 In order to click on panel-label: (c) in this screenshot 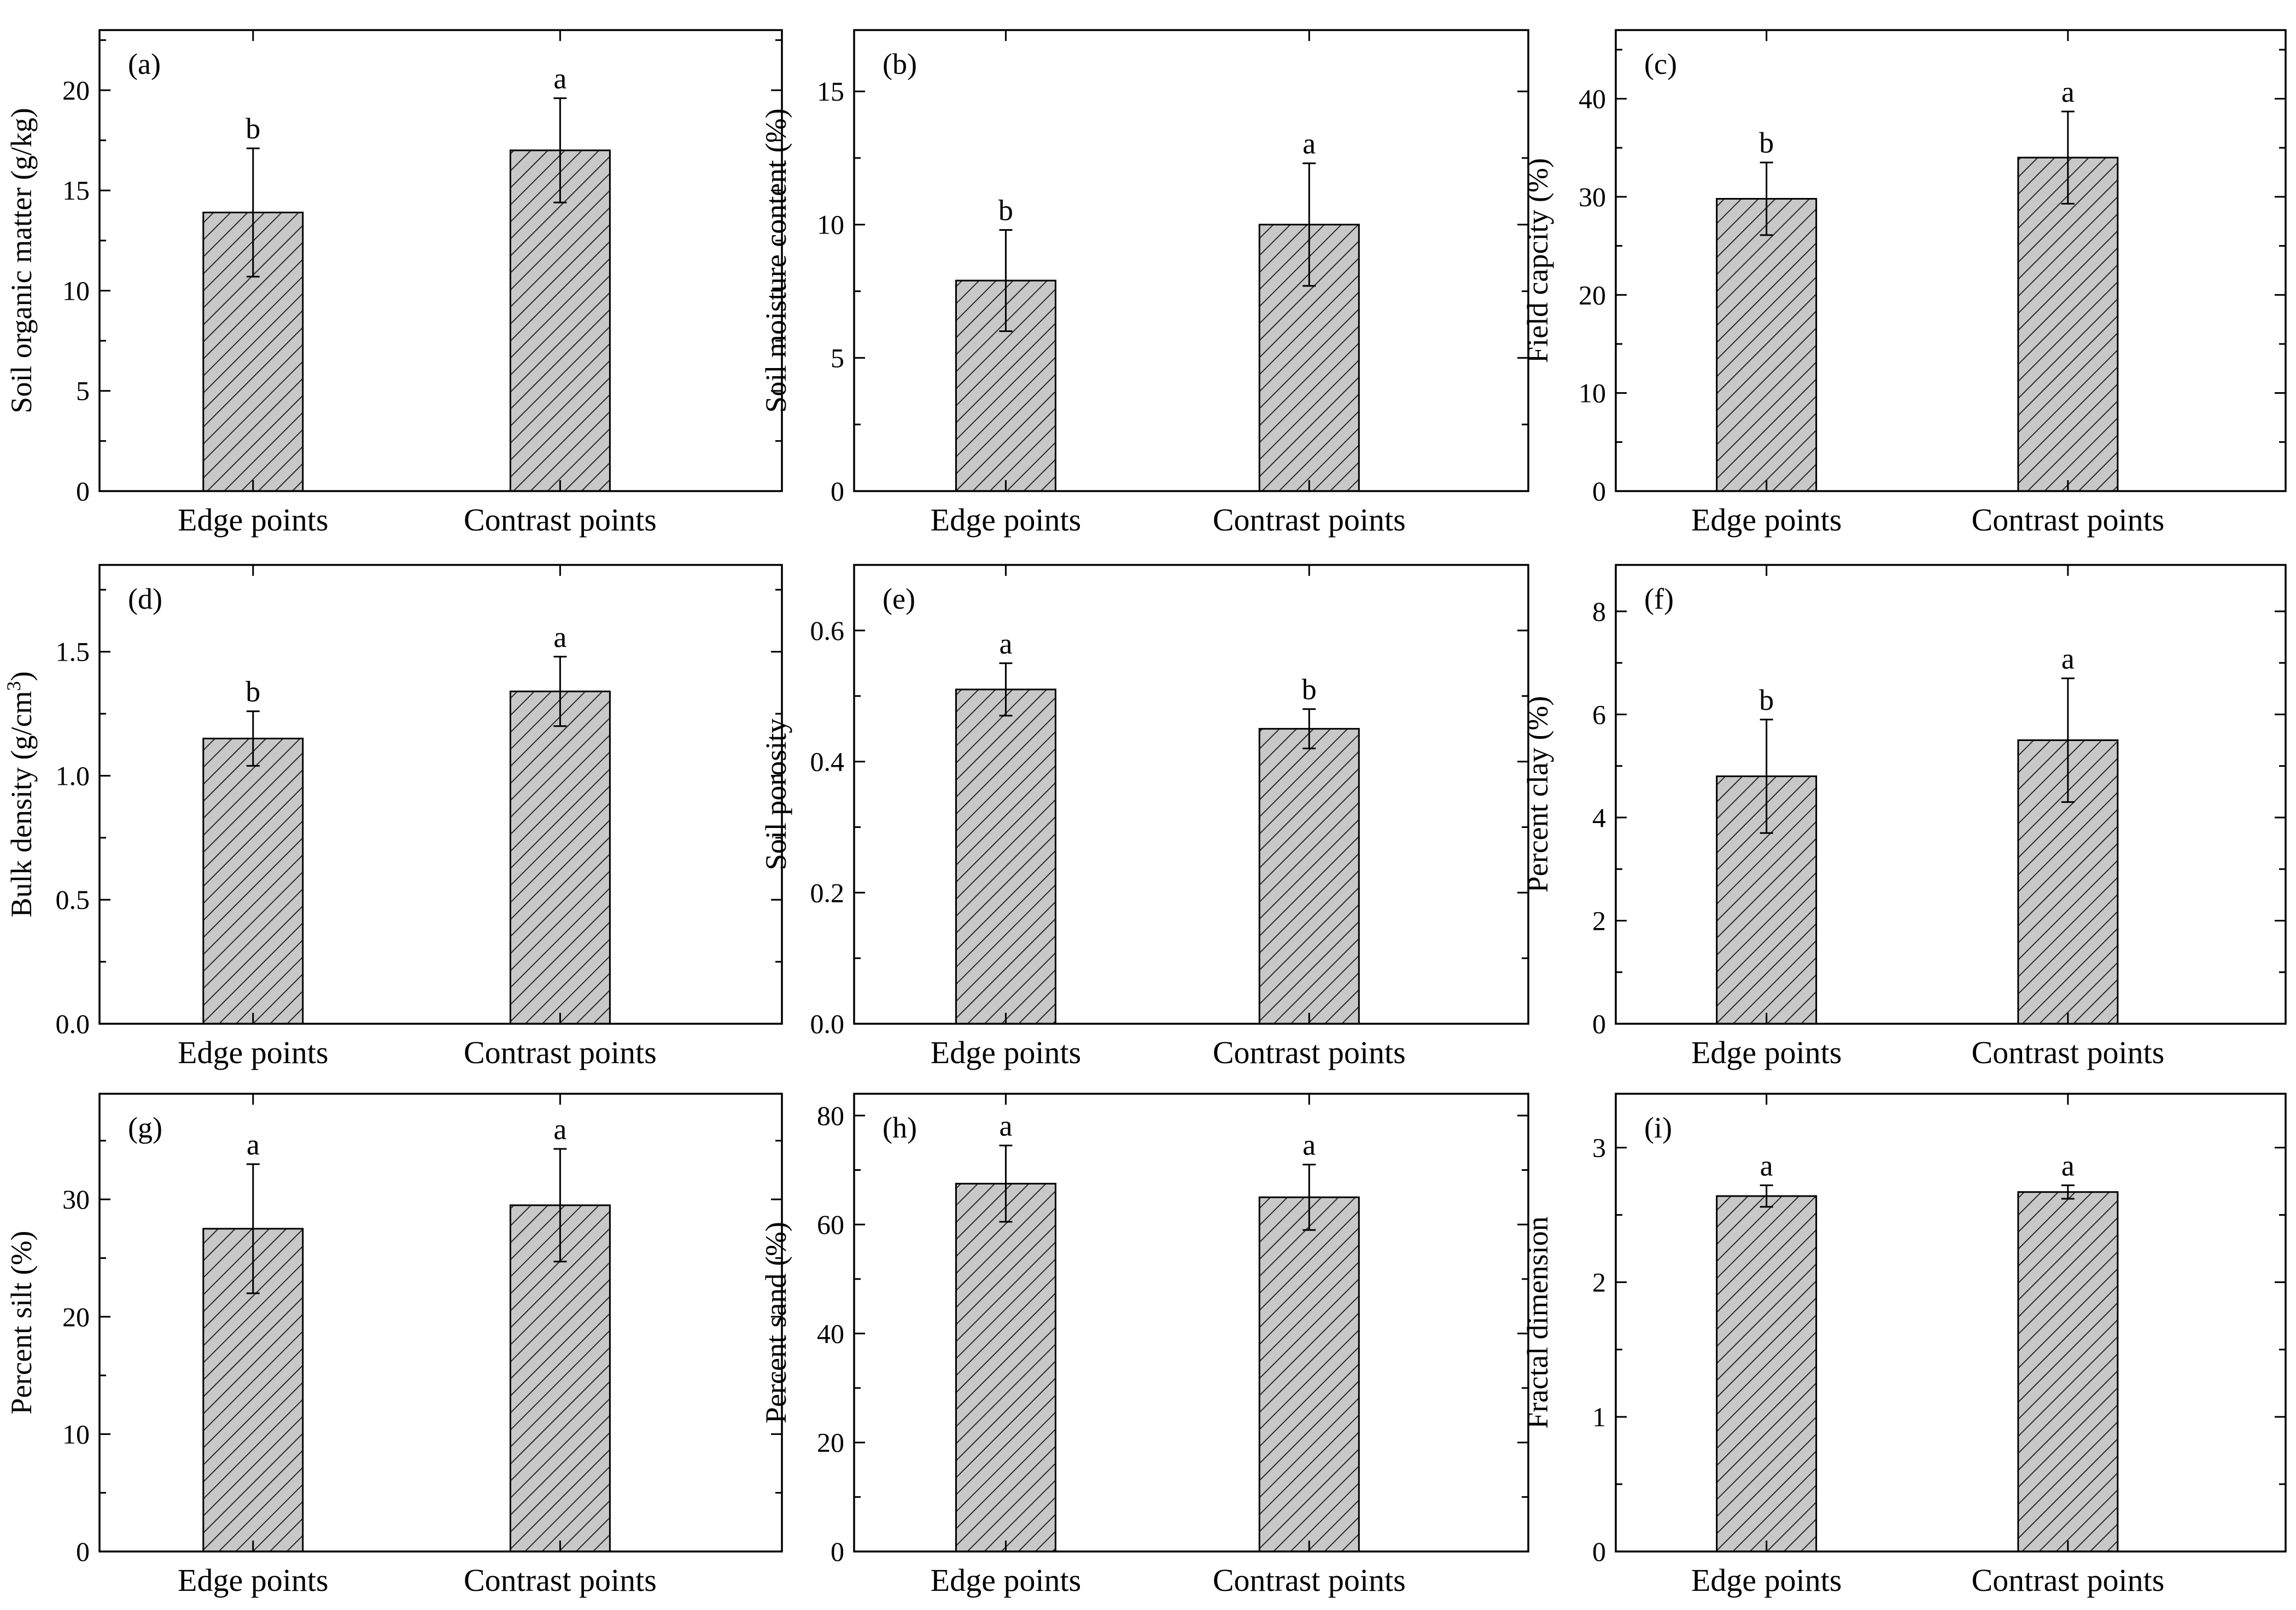, I will do `click(1660, 64)`.